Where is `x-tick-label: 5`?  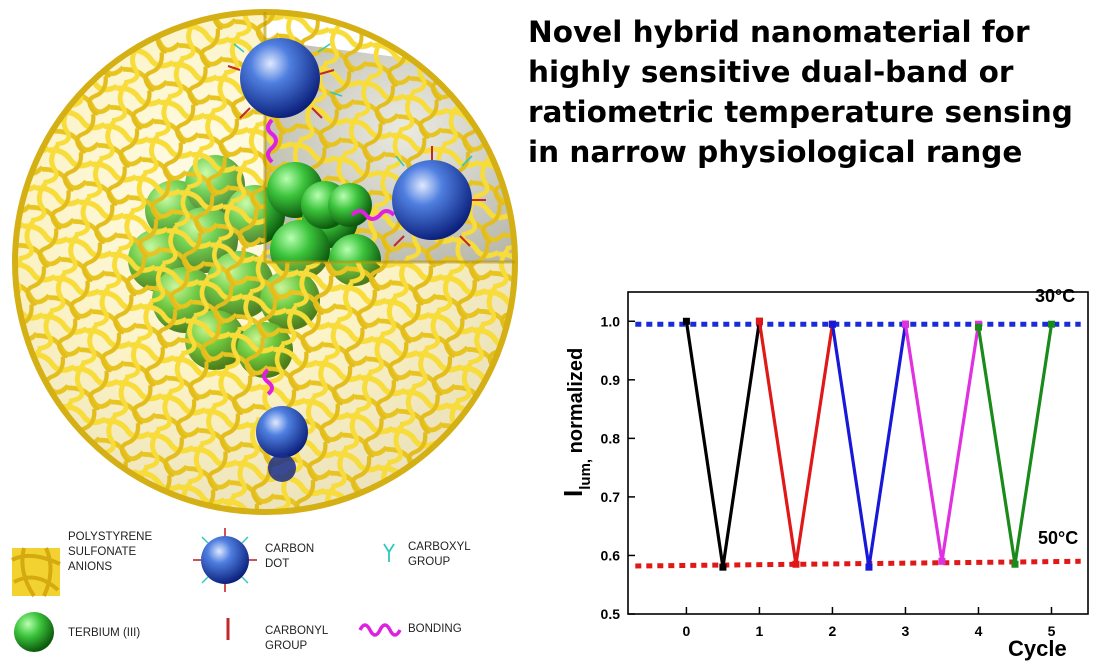 x-tick-label: 5 is located at coordinates (1052, 631).